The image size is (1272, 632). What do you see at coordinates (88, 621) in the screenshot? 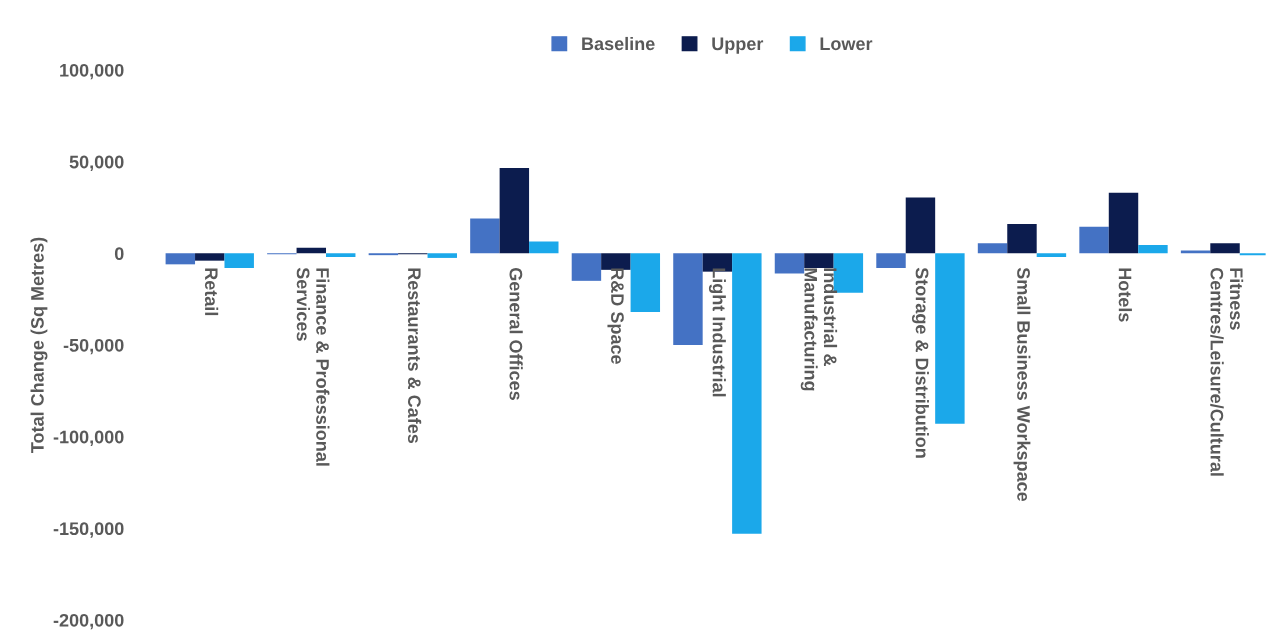
I see `y-tick-label: -200,000` at bounding box center [88, 621].